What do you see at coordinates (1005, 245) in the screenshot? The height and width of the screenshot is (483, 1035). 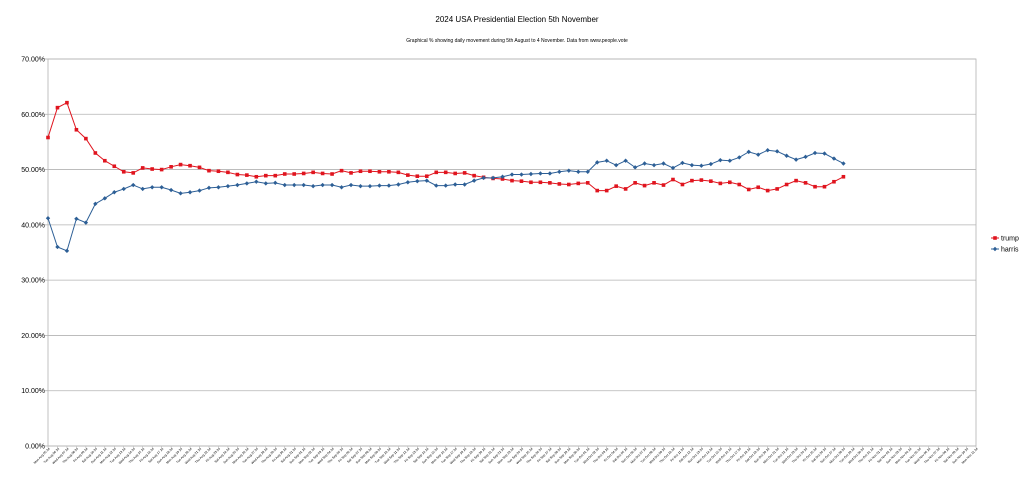 I see `legend: trump harris` at bounding box center [1005, 245].